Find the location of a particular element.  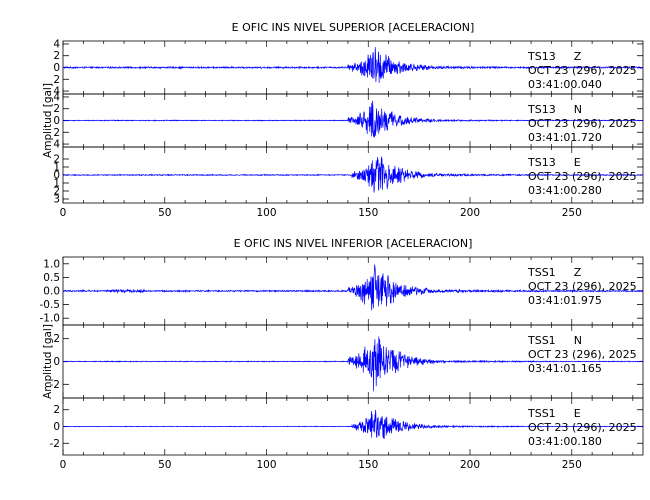

station-label: TSS1 N is located at coordinates (554, 340).